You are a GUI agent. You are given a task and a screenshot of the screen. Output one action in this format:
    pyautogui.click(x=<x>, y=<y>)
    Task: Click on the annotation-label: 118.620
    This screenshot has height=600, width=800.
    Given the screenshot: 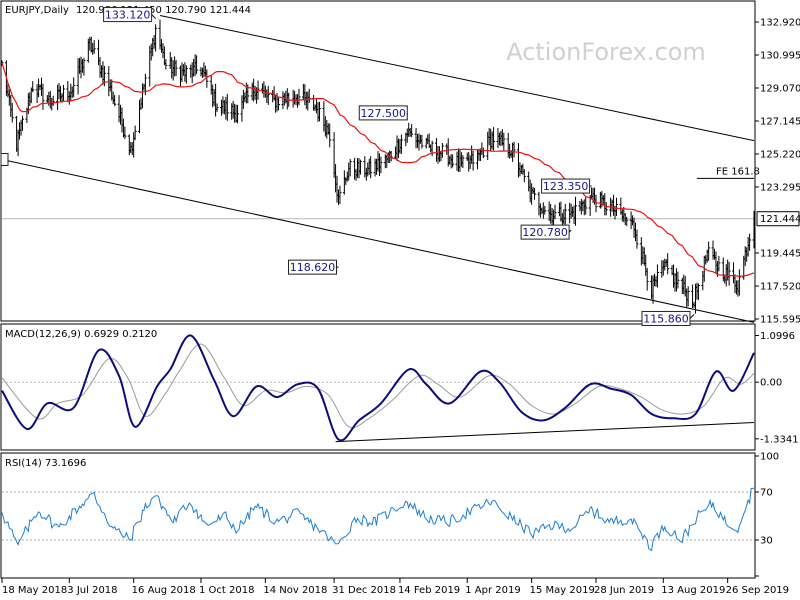 What is the action you would take?
    pyautogui.click(x=313, y=267)
    